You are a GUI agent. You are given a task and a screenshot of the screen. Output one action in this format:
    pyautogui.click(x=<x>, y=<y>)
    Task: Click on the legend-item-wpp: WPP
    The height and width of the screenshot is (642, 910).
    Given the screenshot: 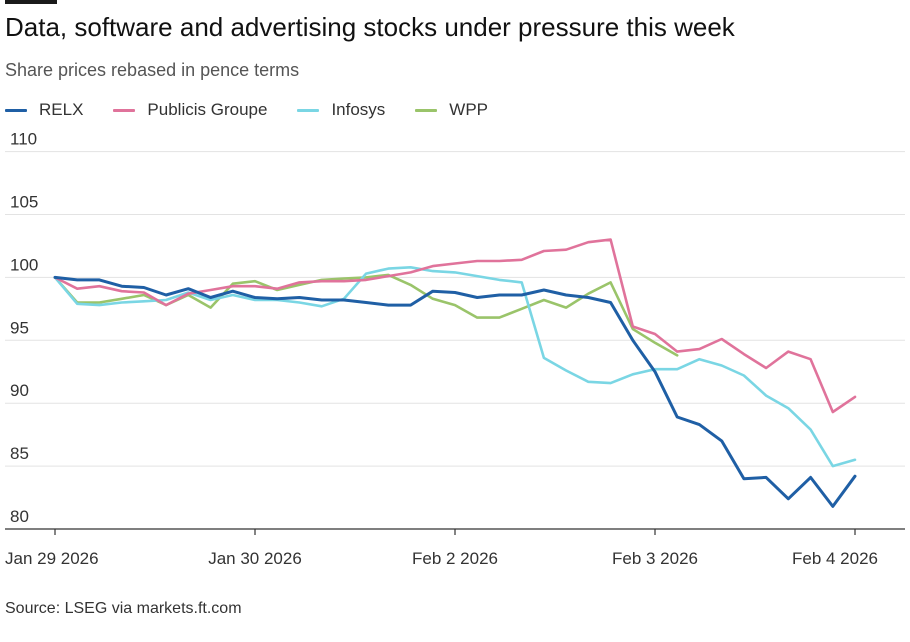 What is the action you would take?
    pyautogui.click(x=451, y=110)
    